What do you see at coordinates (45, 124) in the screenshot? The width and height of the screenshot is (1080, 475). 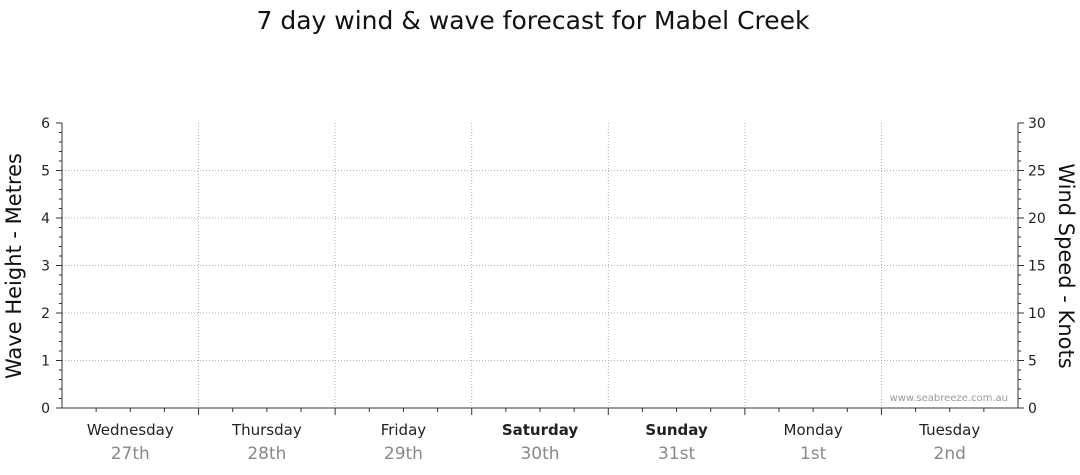 I see `left-tick-label: 6` at bounding box center [45, 124].